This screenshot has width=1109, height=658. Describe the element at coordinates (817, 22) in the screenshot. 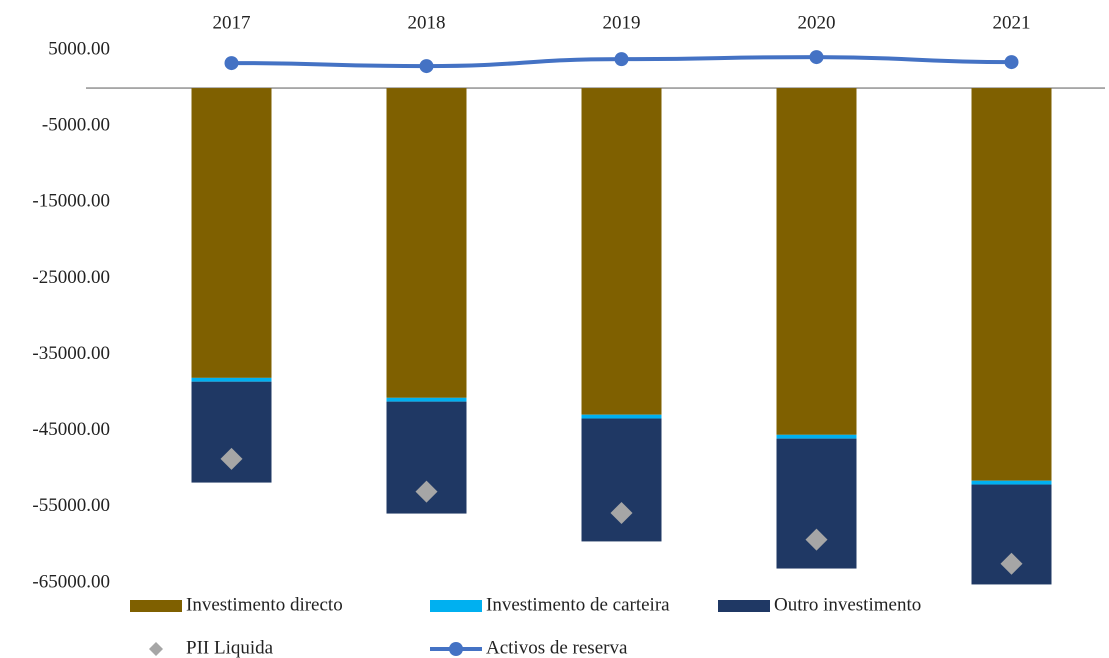

I see `x-tick-label: 2020` at that location.